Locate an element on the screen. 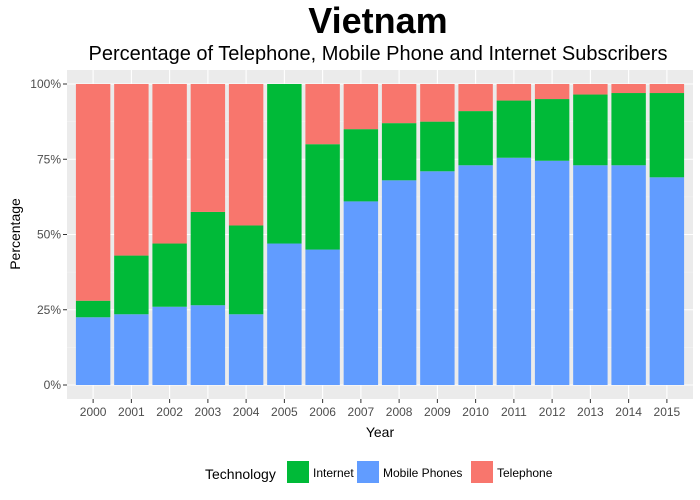 Image resolution: width=700 pixels, height=500 pixels. bar-segment-mobile-phones-2011 is located at coordinates (514, 271).